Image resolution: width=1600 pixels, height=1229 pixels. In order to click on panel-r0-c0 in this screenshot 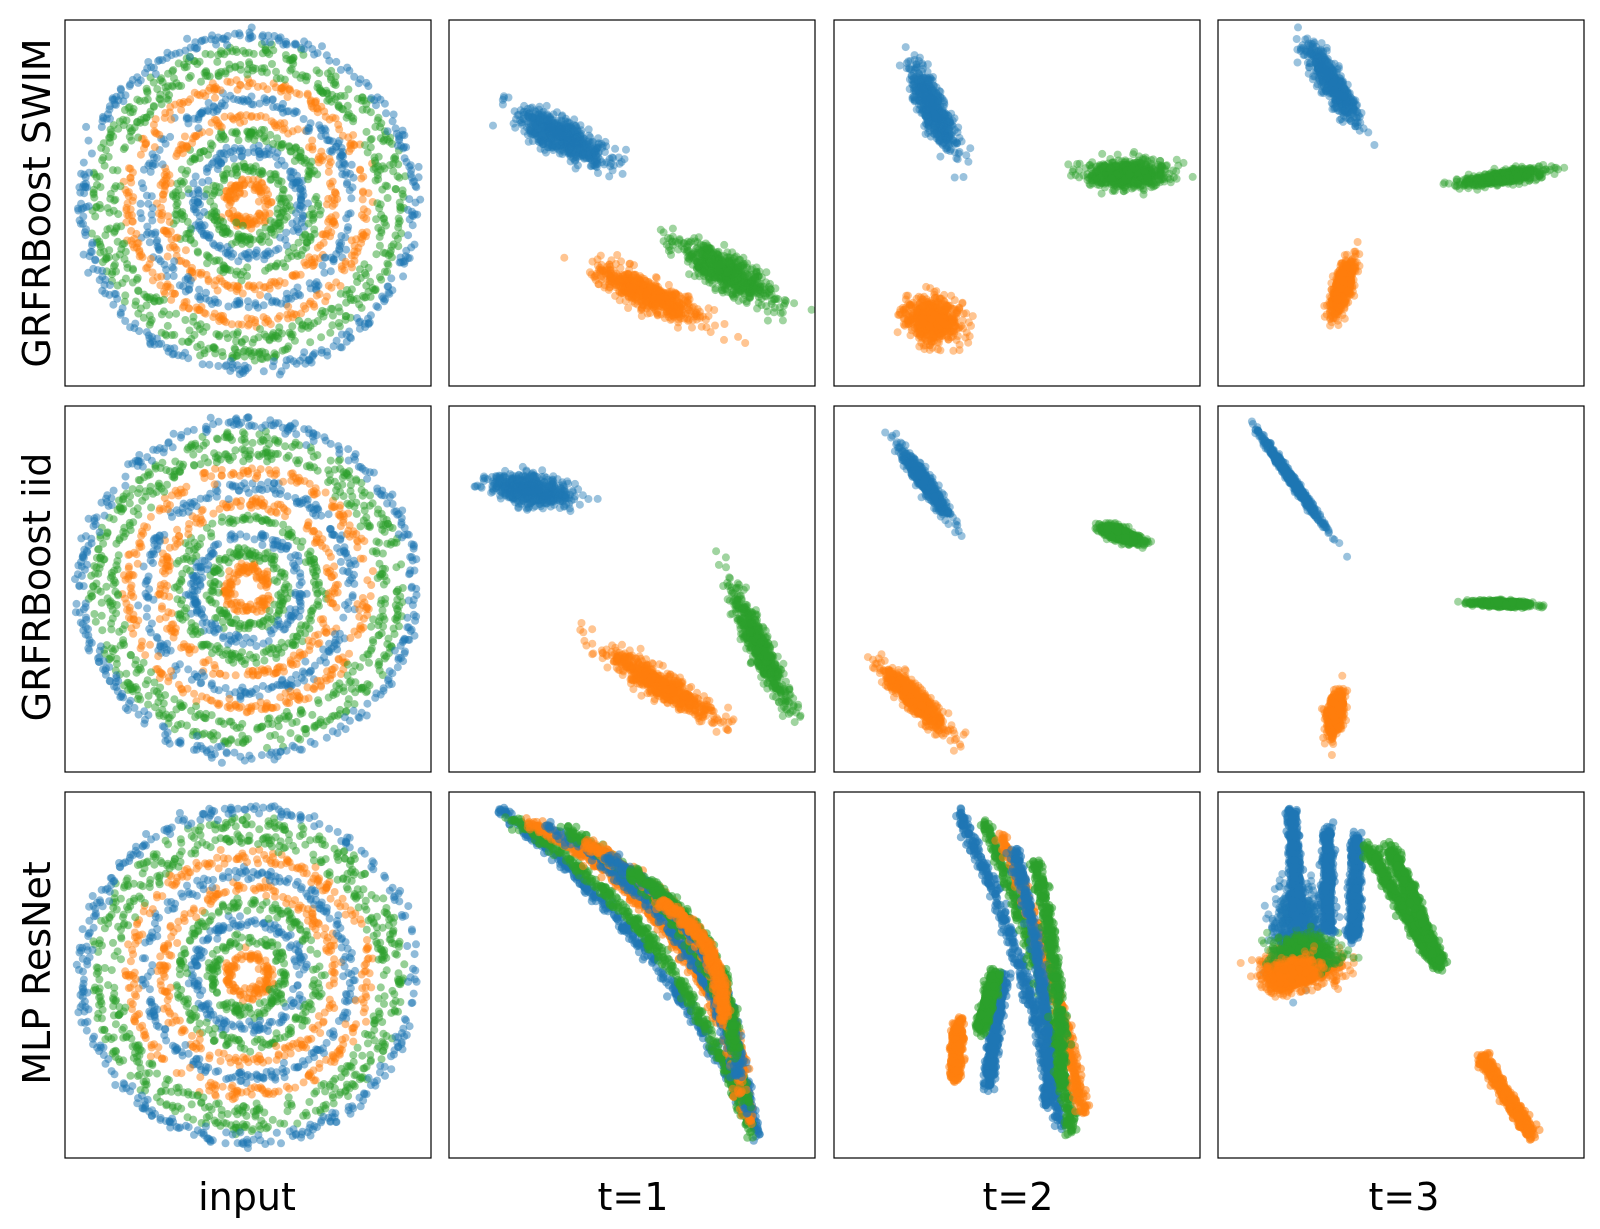, I will do `click(248, 203)`.